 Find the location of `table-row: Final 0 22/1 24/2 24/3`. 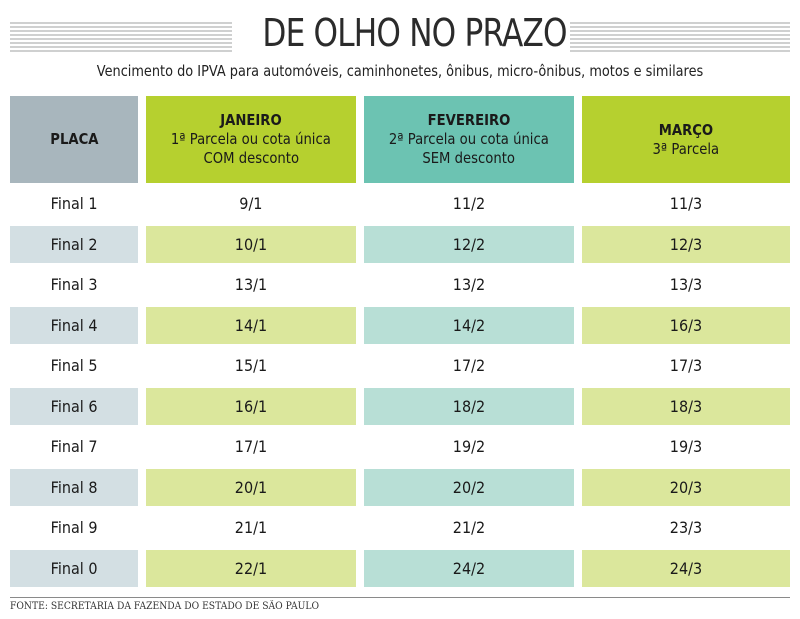

table-row: Final 0 22/1 24/2 24/3 is located at coordinates (400, 568).